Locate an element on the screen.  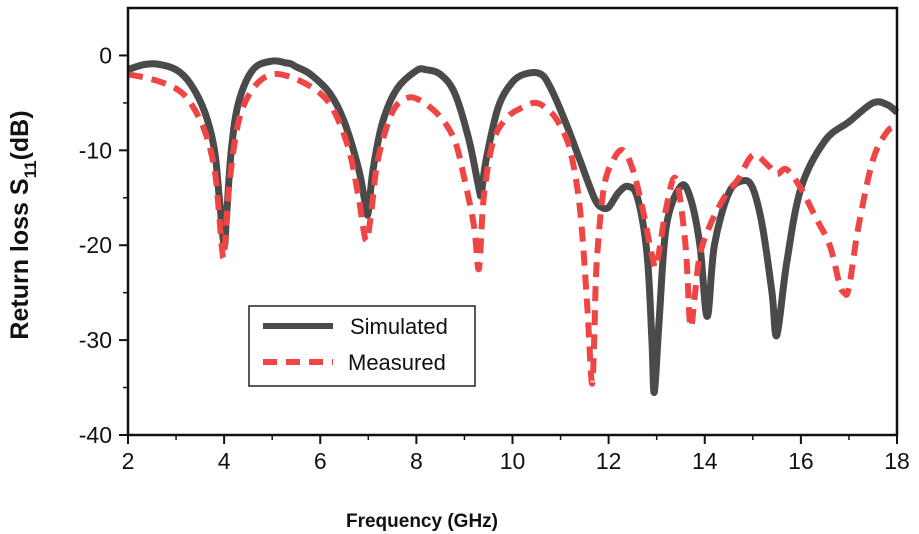
legend: Simulated Measured is located at coordinates (362, 346).